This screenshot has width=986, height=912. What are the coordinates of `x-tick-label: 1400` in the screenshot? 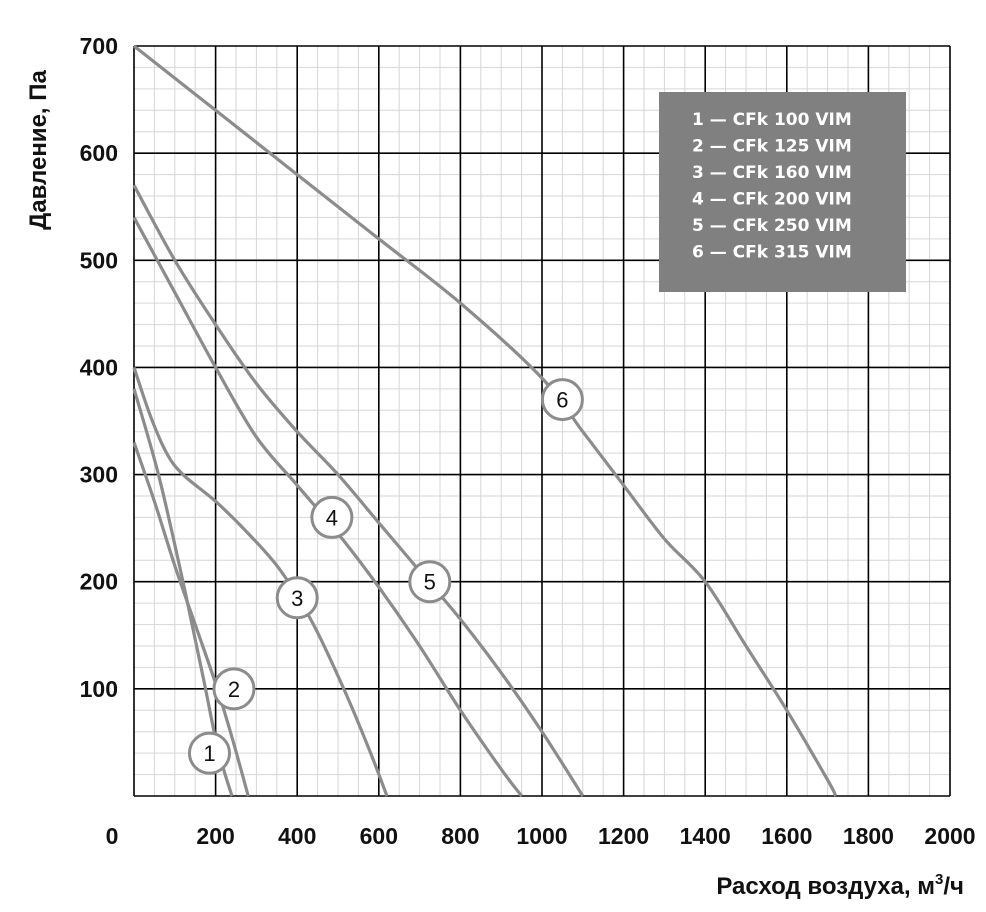 It's located at (705, 836).